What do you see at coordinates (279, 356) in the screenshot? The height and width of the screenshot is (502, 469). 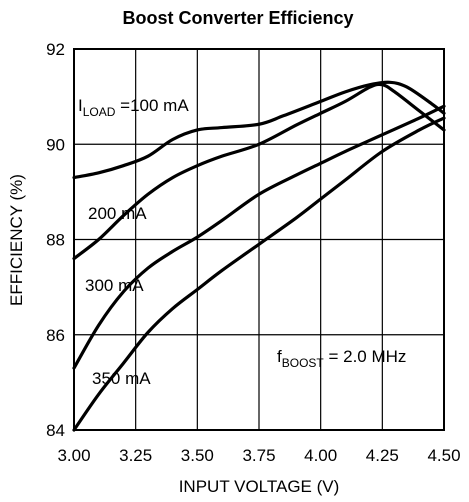 I see `fboost-prefix: f` at bounding box center [279, 356].